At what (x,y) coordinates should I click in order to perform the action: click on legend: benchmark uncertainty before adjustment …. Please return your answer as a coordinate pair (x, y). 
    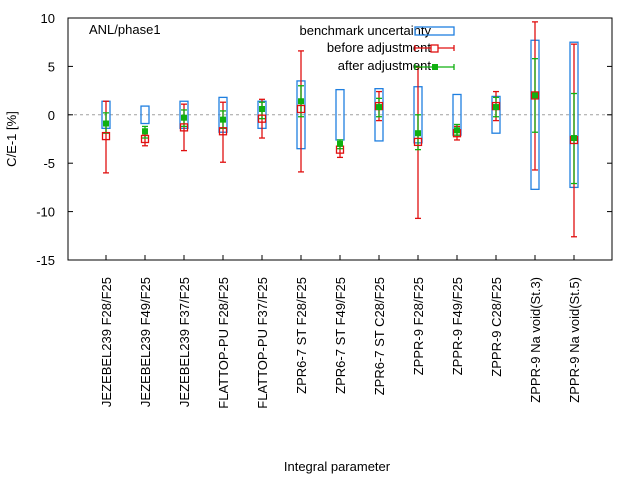
    Looking at the image, I should click on (377, 48).